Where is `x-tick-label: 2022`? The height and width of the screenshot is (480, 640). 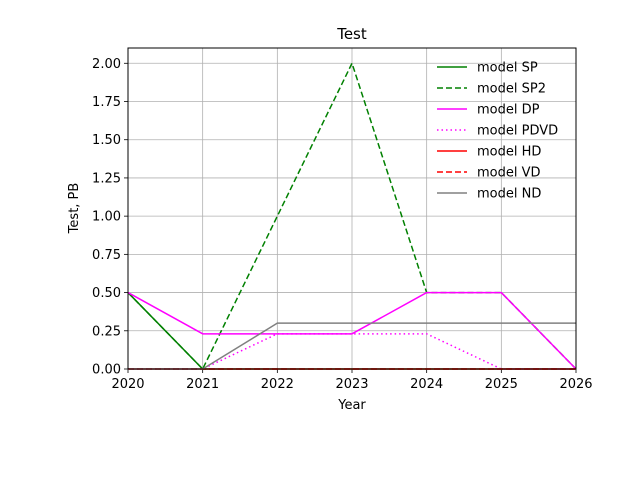
x-tick-label: 2022 is located at coordinates (277, 384).